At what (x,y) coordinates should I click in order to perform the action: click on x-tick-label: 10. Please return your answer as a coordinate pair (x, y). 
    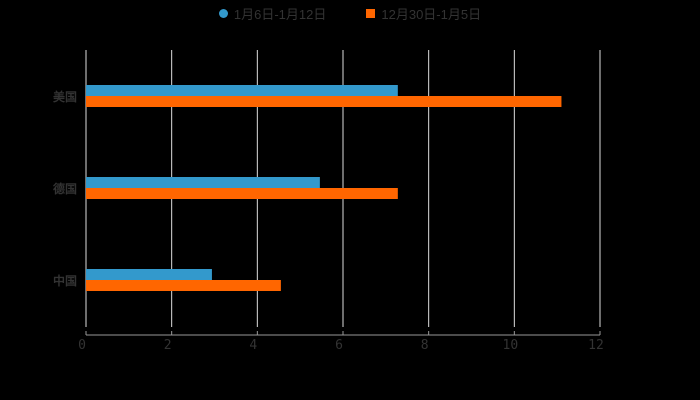
    Looking at the image, I should click on (511, 345).